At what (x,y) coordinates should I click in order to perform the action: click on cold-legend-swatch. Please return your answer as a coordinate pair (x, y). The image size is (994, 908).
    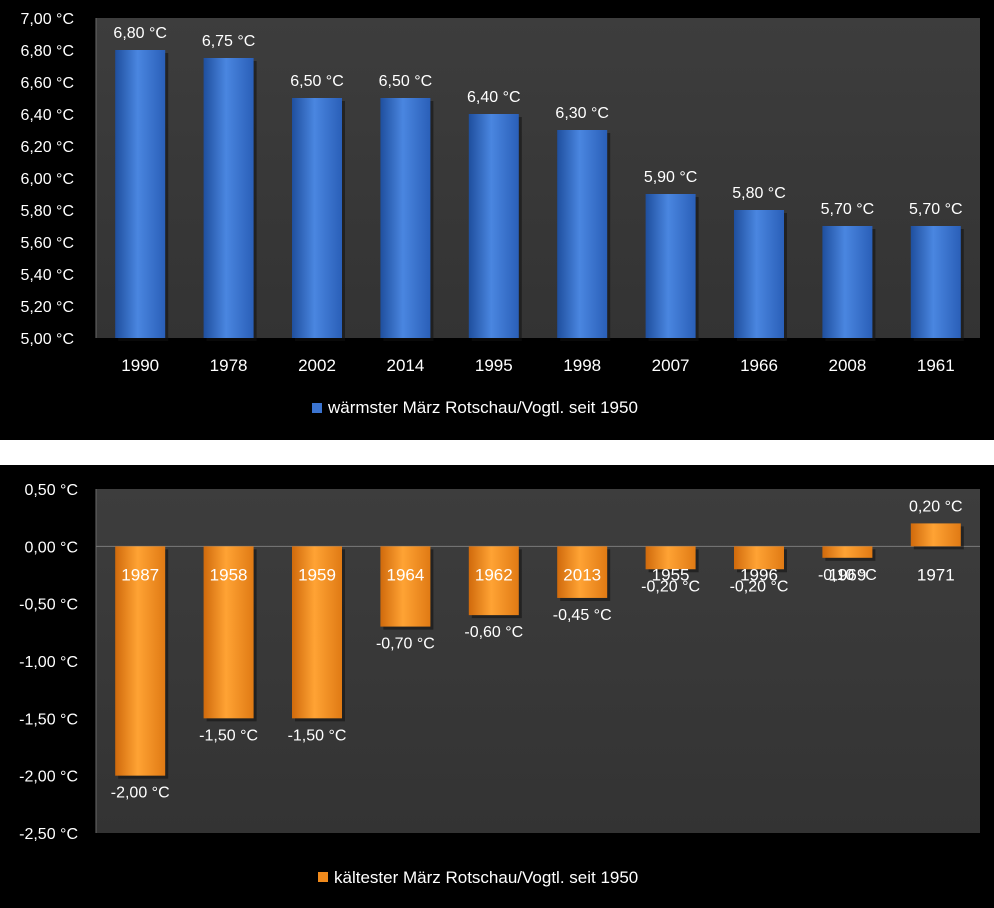
    Looking at the image, I should click on (323, 877).